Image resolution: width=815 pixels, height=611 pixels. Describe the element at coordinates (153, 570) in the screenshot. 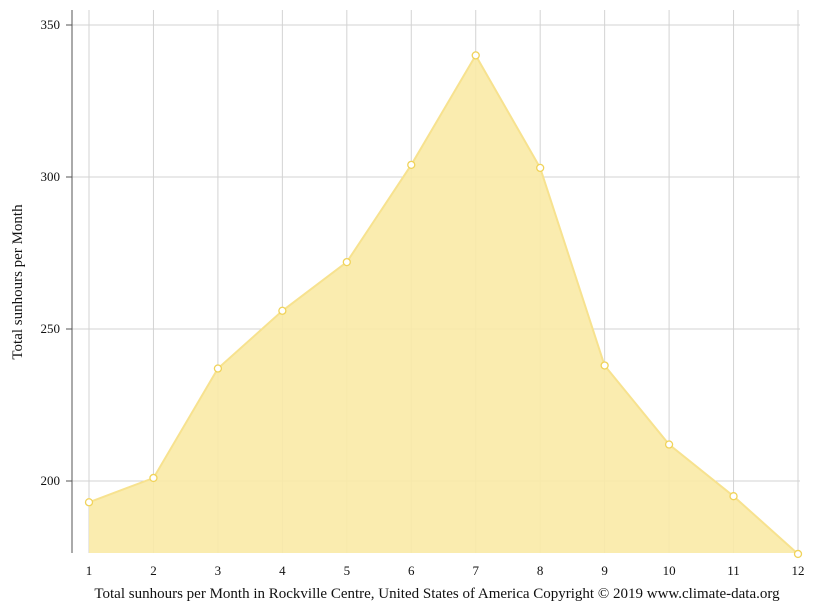

I see `x-tick-label: 2` at that location.